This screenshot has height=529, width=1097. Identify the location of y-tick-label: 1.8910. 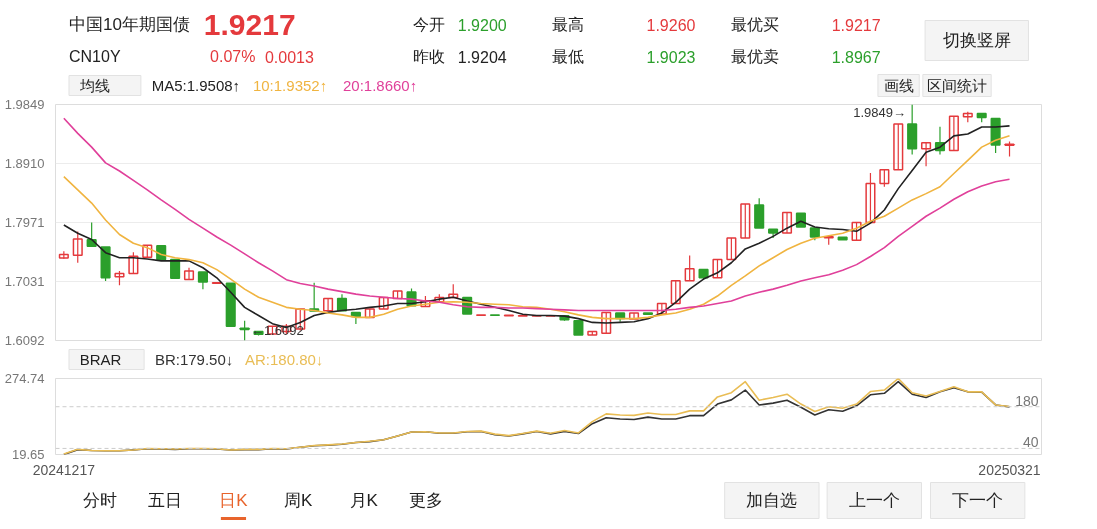
(24, 163).